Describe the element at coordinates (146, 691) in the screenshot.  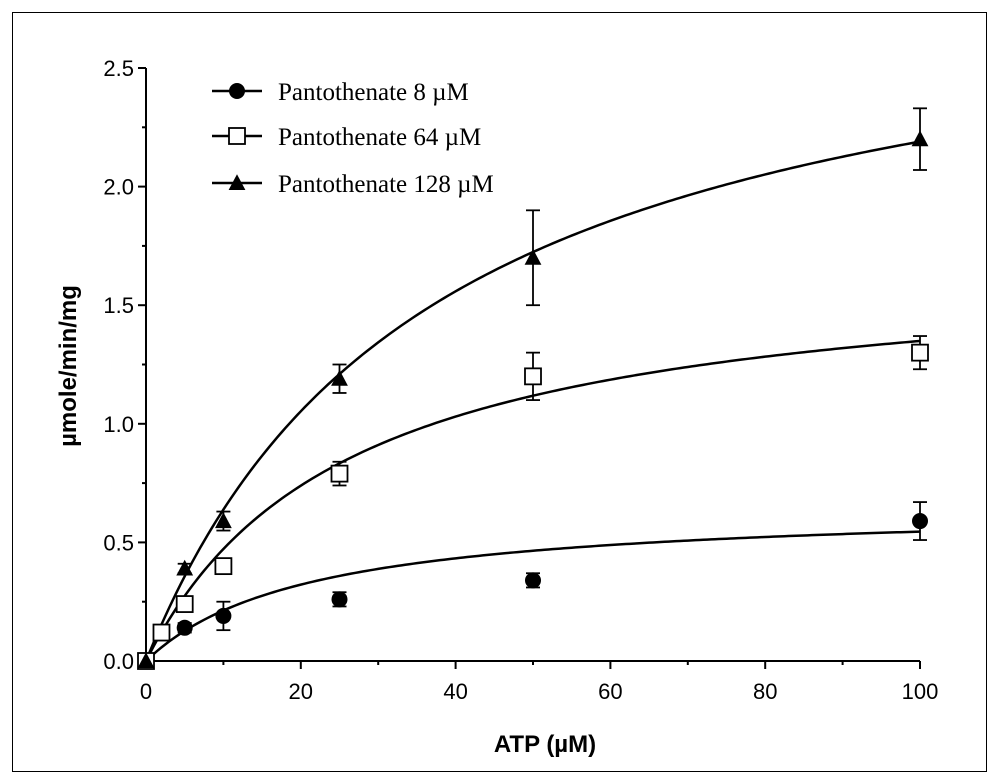
I see `x-tick-label: 0` at that location.